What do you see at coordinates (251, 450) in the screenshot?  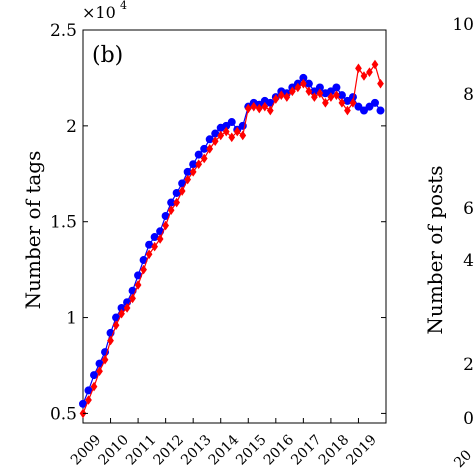 I see `x-tick-label: 2015` at bounding box center [251, 450].